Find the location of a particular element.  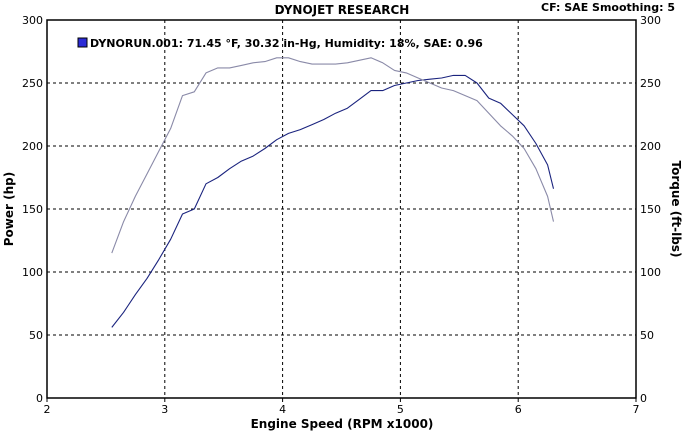

x-tick-label: 4 is located at coordinates (282, 409).